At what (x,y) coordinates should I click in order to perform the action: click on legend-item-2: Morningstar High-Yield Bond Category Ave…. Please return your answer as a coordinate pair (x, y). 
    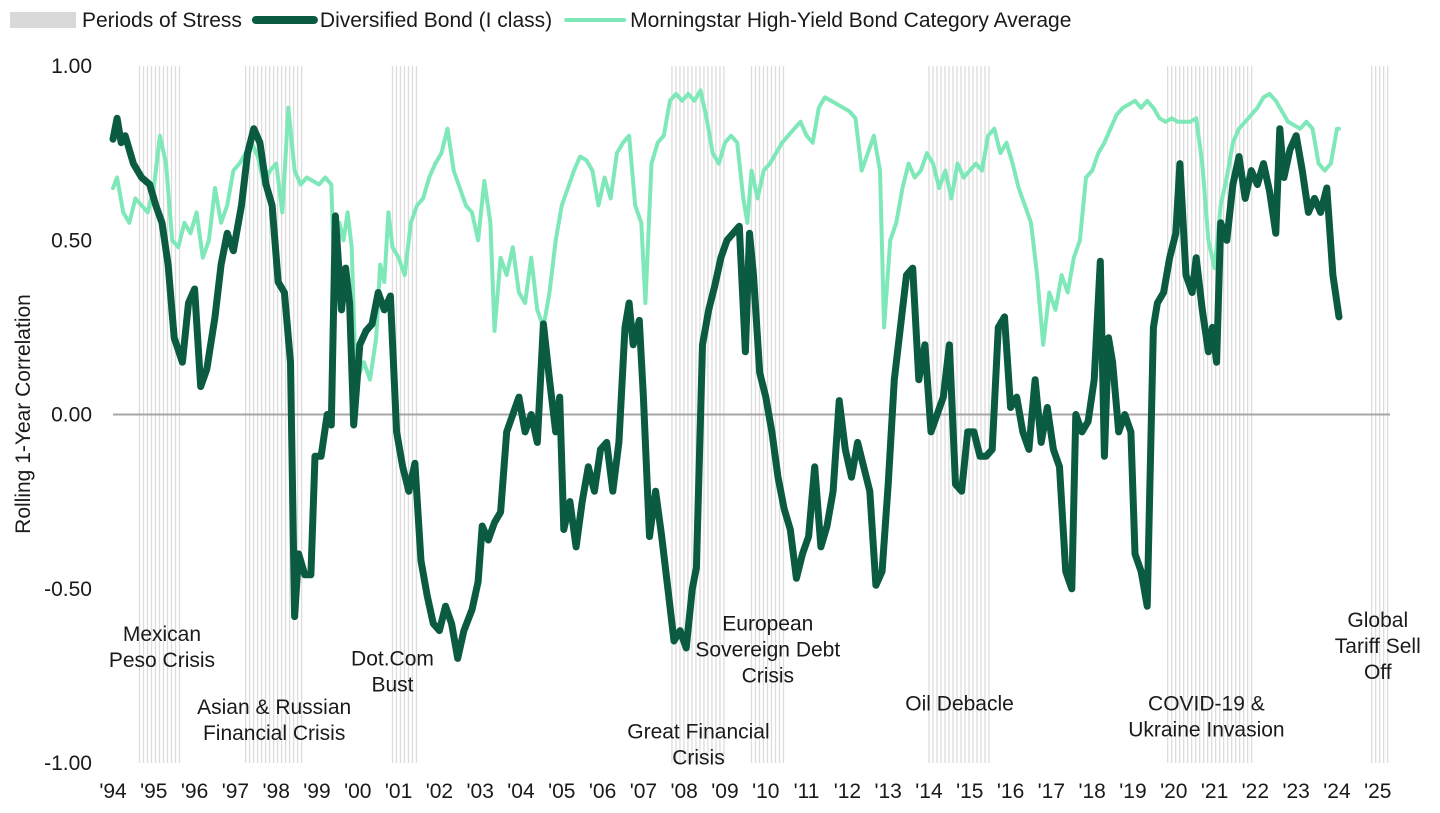
    Looking at the image, I should click on (817, 20).